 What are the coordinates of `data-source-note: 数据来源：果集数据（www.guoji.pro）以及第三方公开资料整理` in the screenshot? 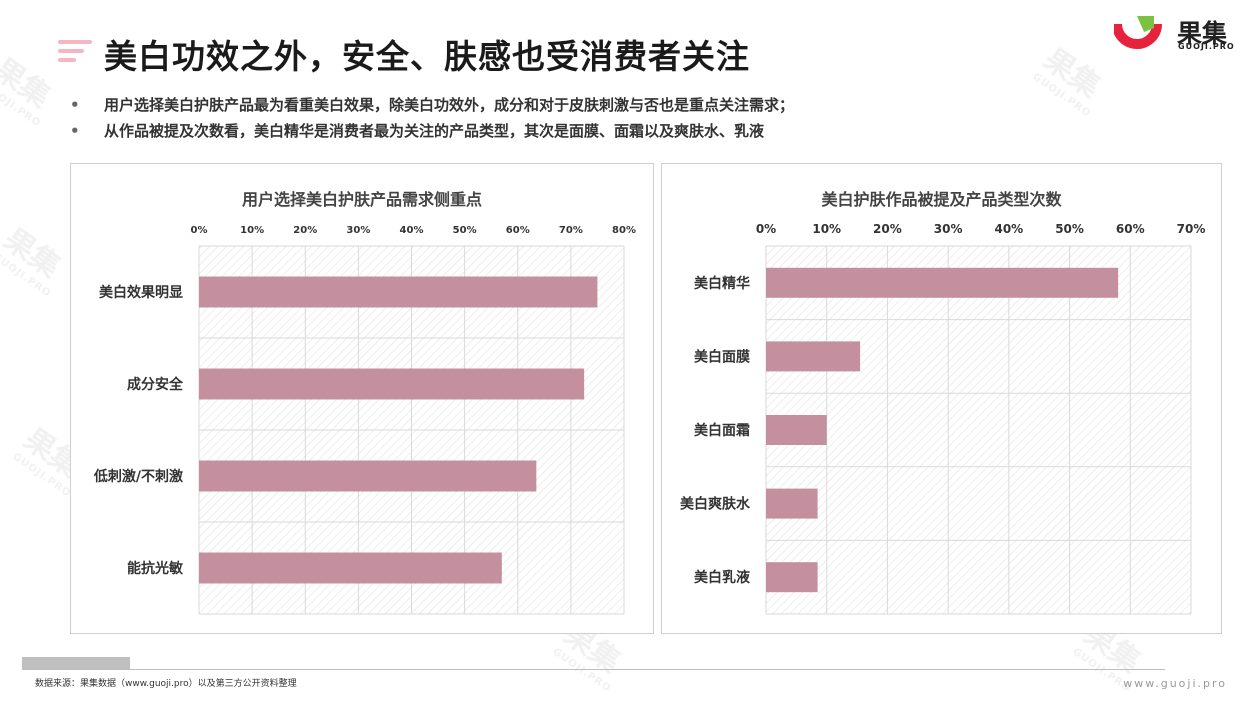 It's located at (166, 684).